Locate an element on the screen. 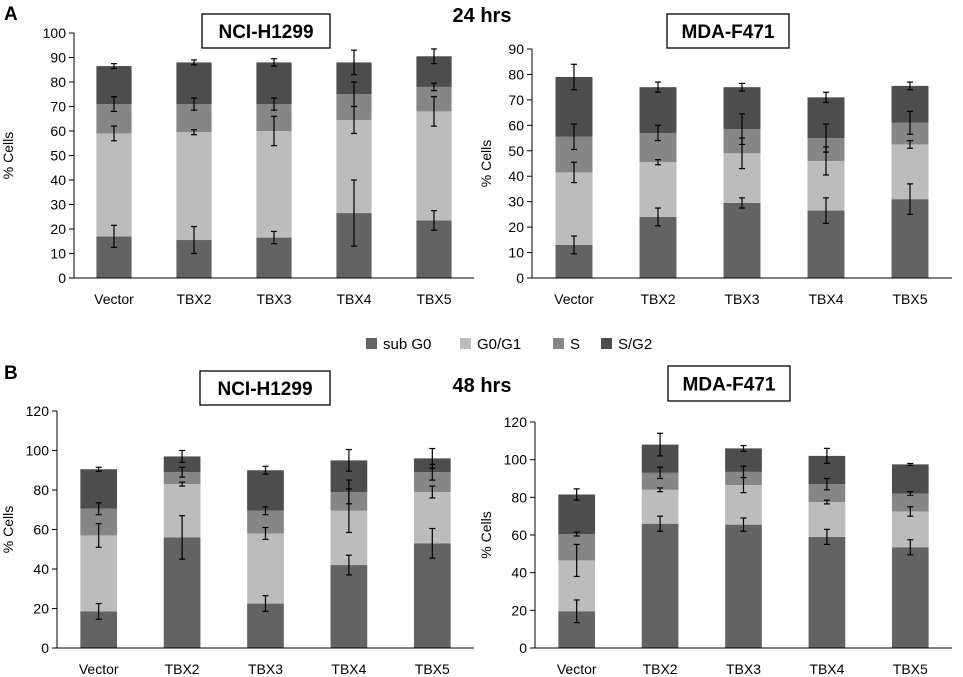 The image size is (963, 677). time-label-48hrs: 48 hrs is located at coordinates (482, 386).